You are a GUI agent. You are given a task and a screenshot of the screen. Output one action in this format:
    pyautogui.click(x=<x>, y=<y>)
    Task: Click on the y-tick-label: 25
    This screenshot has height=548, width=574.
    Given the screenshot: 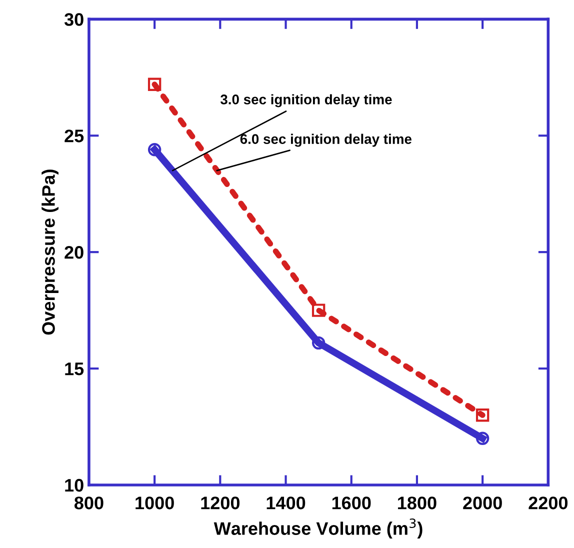 What is the action you would take?
    pyautogui.click(x=74, y=136)
    